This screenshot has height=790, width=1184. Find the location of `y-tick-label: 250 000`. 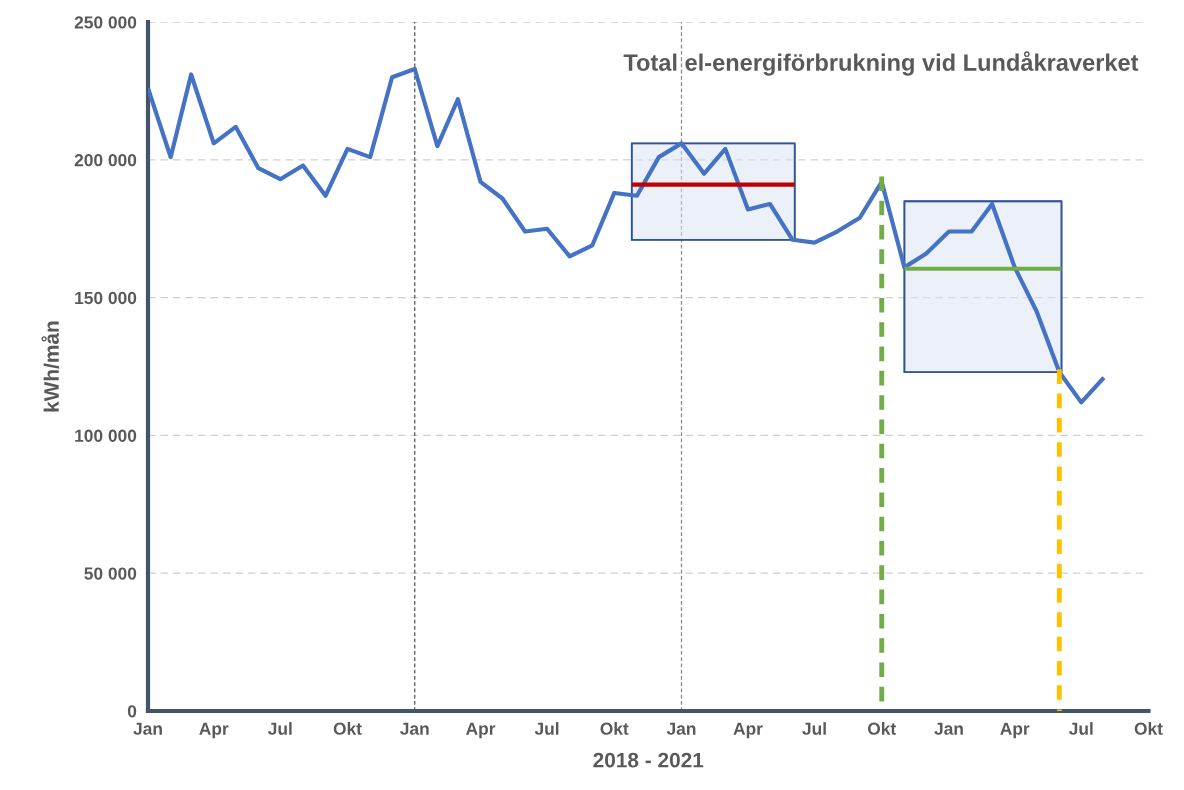

y-tick-label: 250 000 is located at coordinates (105, 22).